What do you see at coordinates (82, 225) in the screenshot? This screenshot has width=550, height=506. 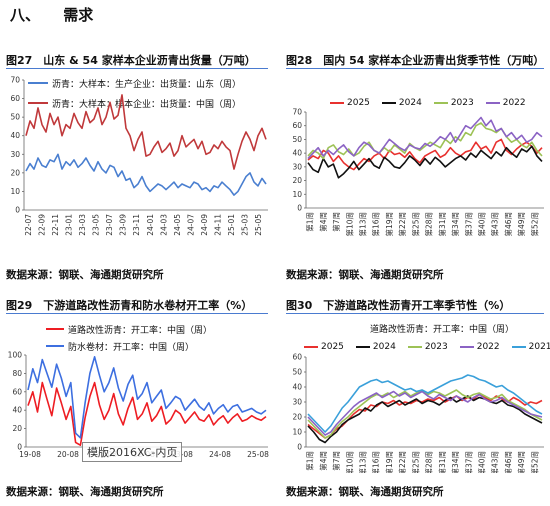 I see `x-tick-label: 23-03` at bounding box center [82, 225].